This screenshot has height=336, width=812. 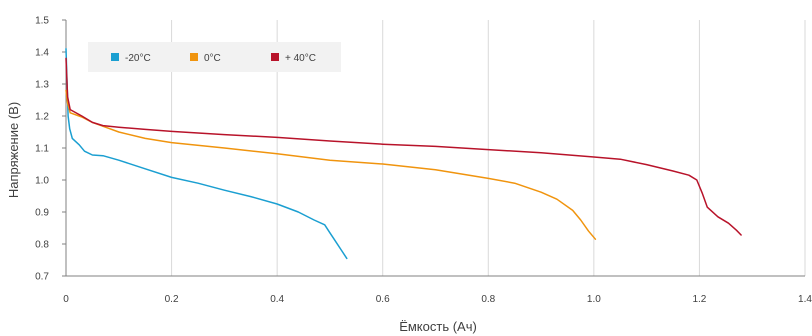 What do you see at coordinates (594, 299) in the screenshot?
I see `x-tick-label: 1.0` at bounding box center [594, 299].